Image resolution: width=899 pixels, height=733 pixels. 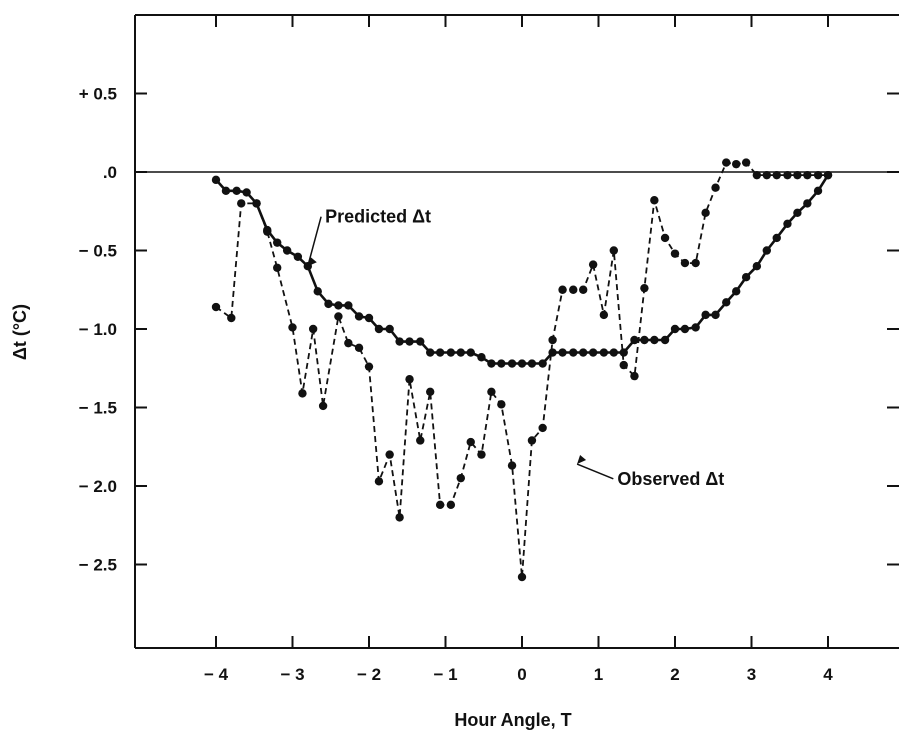 What do you see at coordinates (751, 674) in the screenshot?
I see `x-tick-label: 3` at bounding box center [751, 674].